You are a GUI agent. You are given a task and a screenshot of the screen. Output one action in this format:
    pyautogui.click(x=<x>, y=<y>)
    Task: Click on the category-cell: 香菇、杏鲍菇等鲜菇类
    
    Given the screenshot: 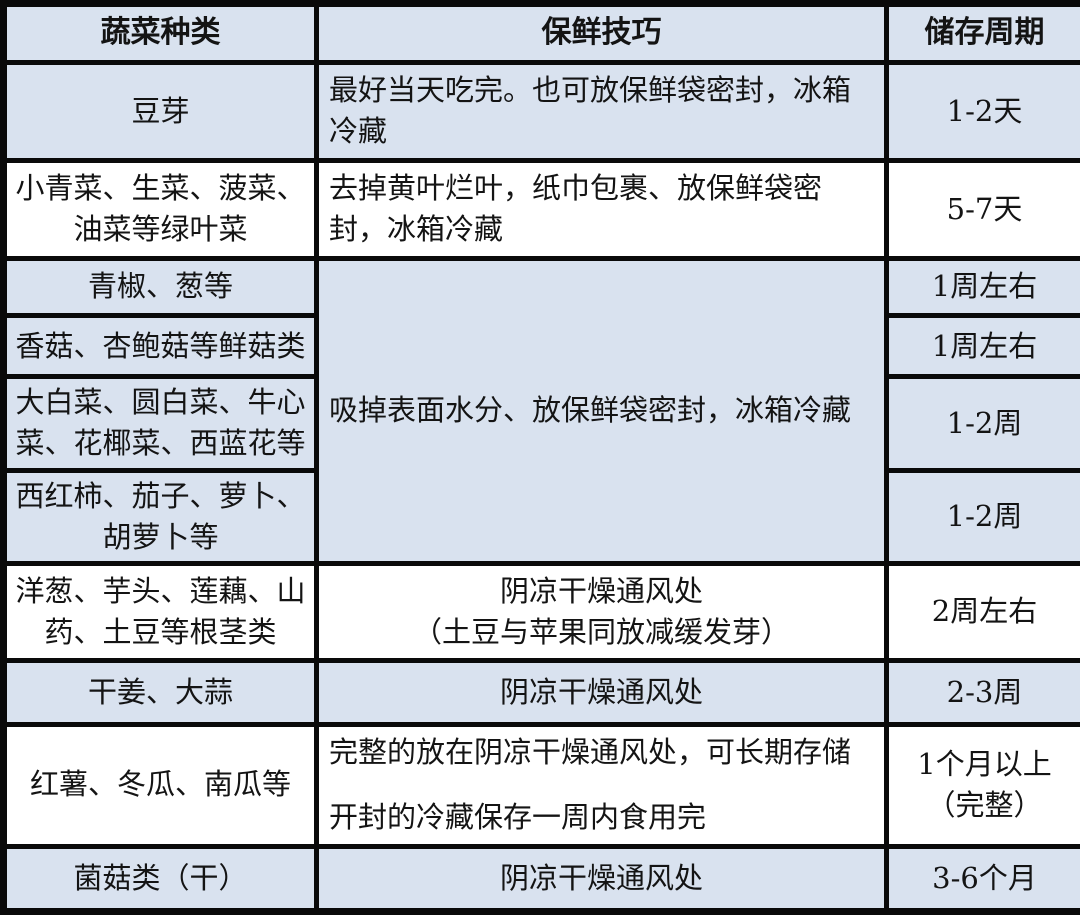 What is the action you would take?
    pyautogui.click(x=160, y=346)
    